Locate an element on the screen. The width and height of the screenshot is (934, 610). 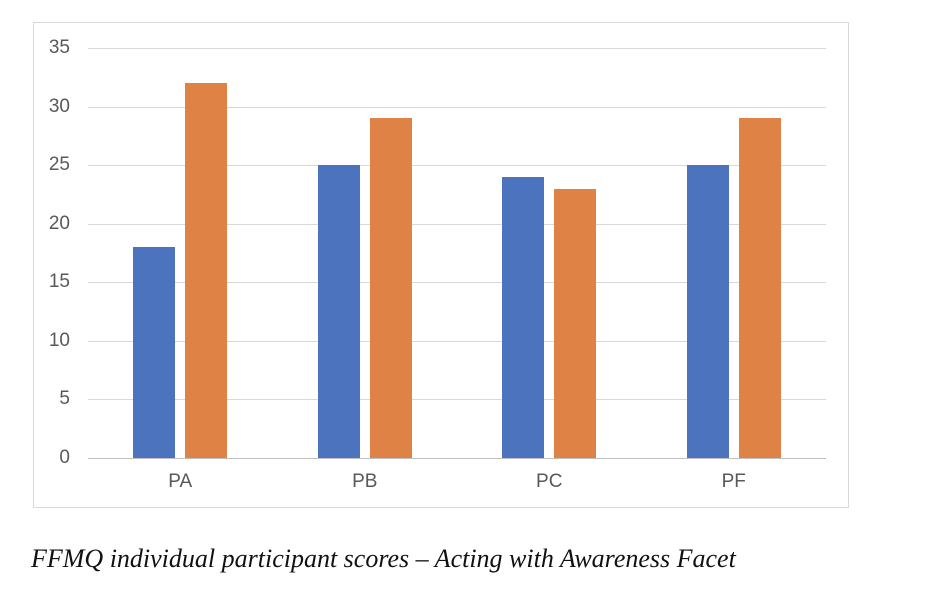
y-tick-label: 25 is located at coordinates (59, 165).